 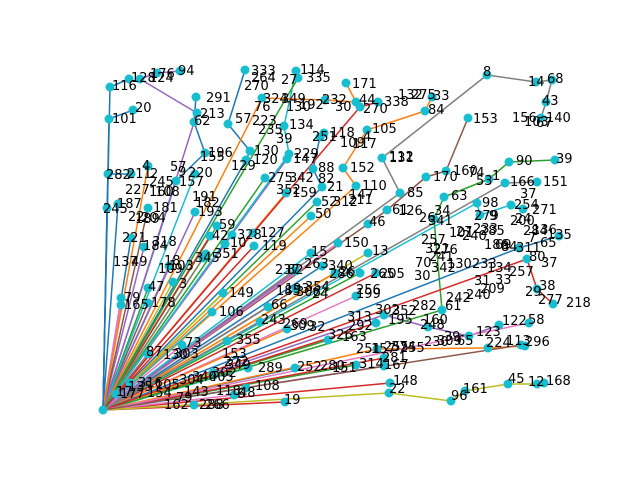 I want to click on node-label: 235, so click(x=270, y=130).